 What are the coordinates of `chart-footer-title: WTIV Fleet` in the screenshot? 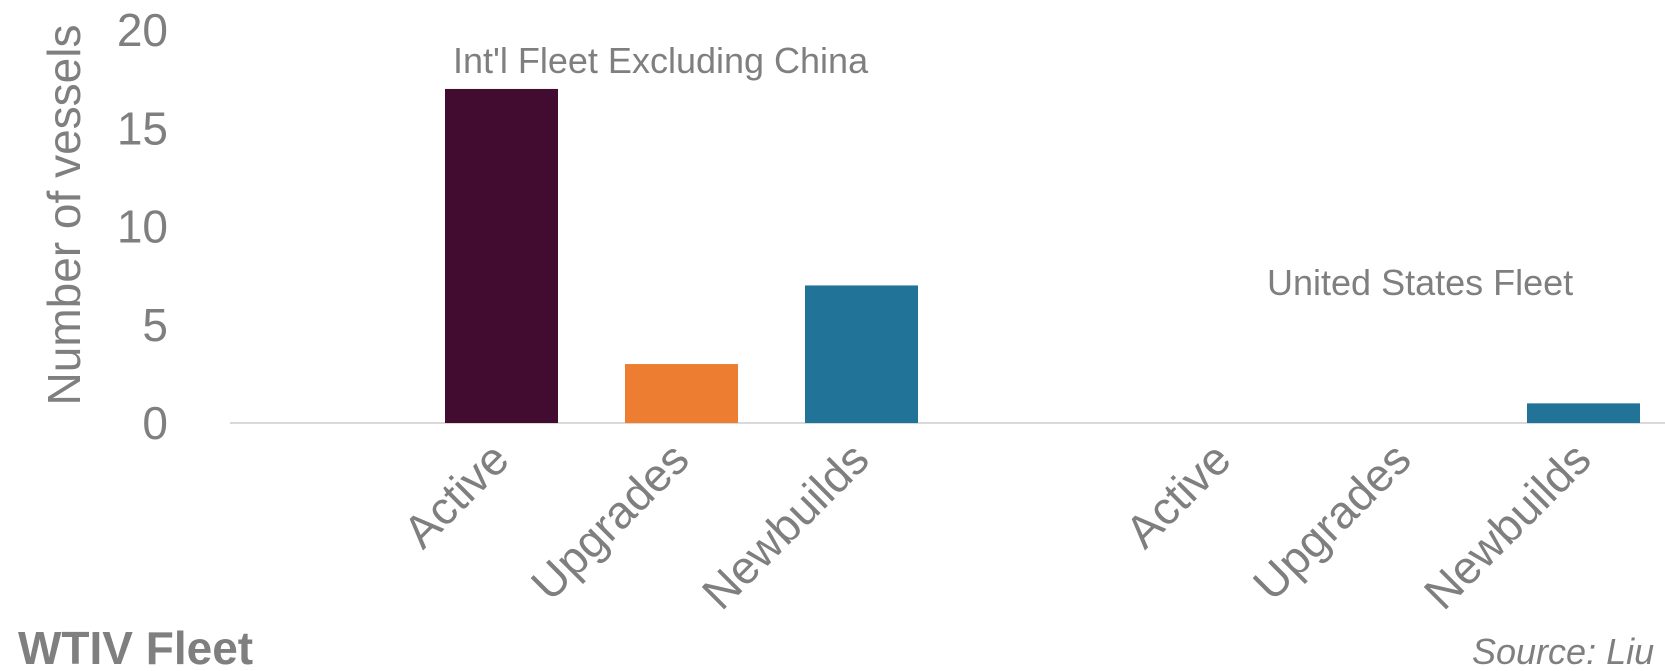 It's located at (135, 646).